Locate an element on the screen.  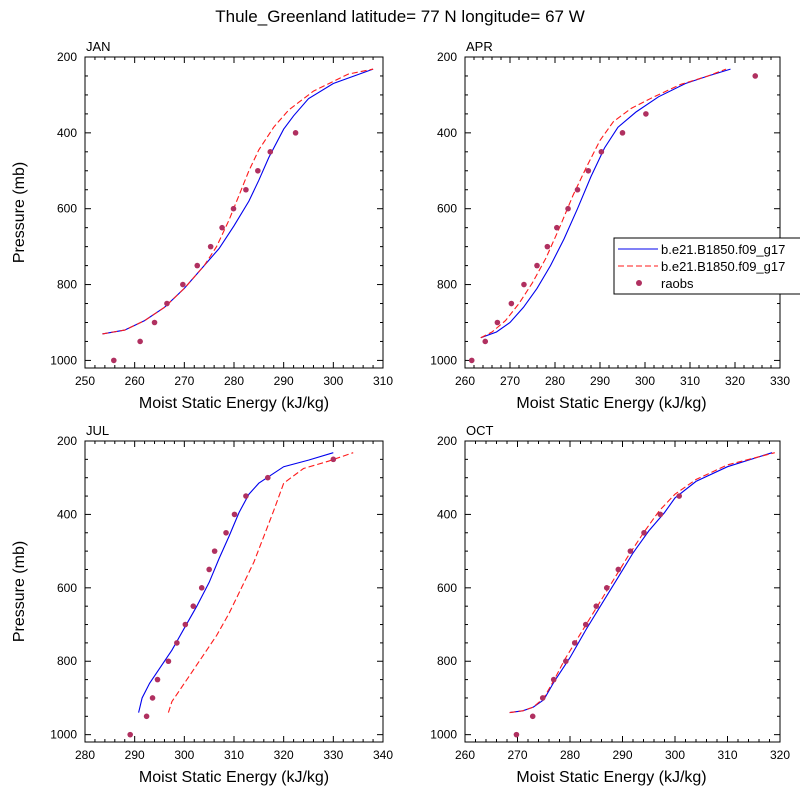
y-axis-label: Pressure (mb) is located at coordinates (19, 591).